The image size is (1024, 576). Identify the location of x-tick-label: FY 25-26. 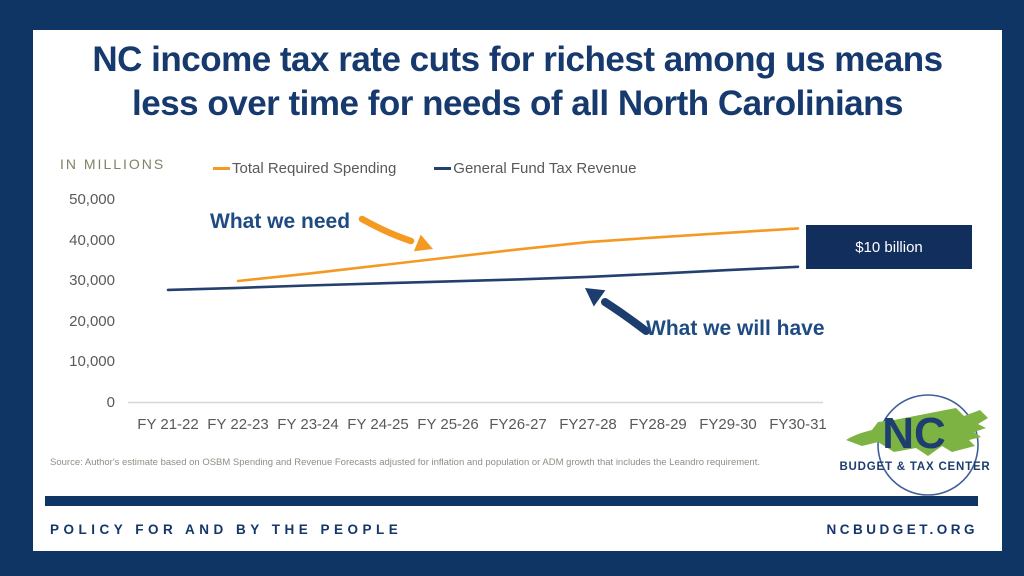
(448, 424).